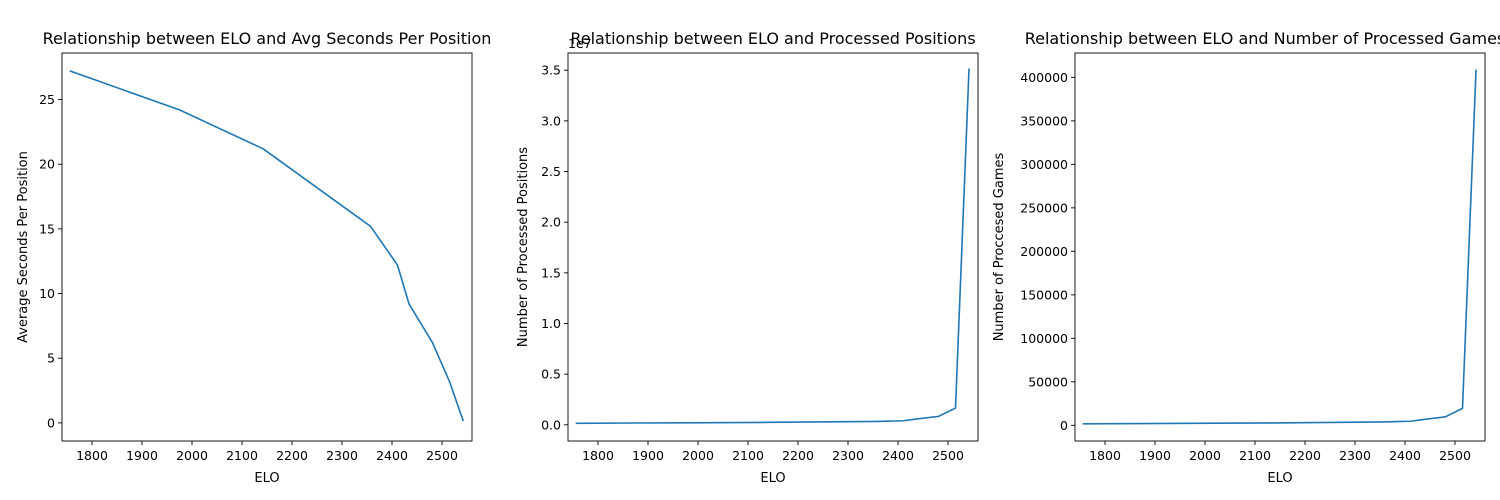 The width and height of the screenshot is (1500, 500). Describe the element at coordinates (551, 272) in the screenshot. I see `y-tick-label: 1.5` at that location.